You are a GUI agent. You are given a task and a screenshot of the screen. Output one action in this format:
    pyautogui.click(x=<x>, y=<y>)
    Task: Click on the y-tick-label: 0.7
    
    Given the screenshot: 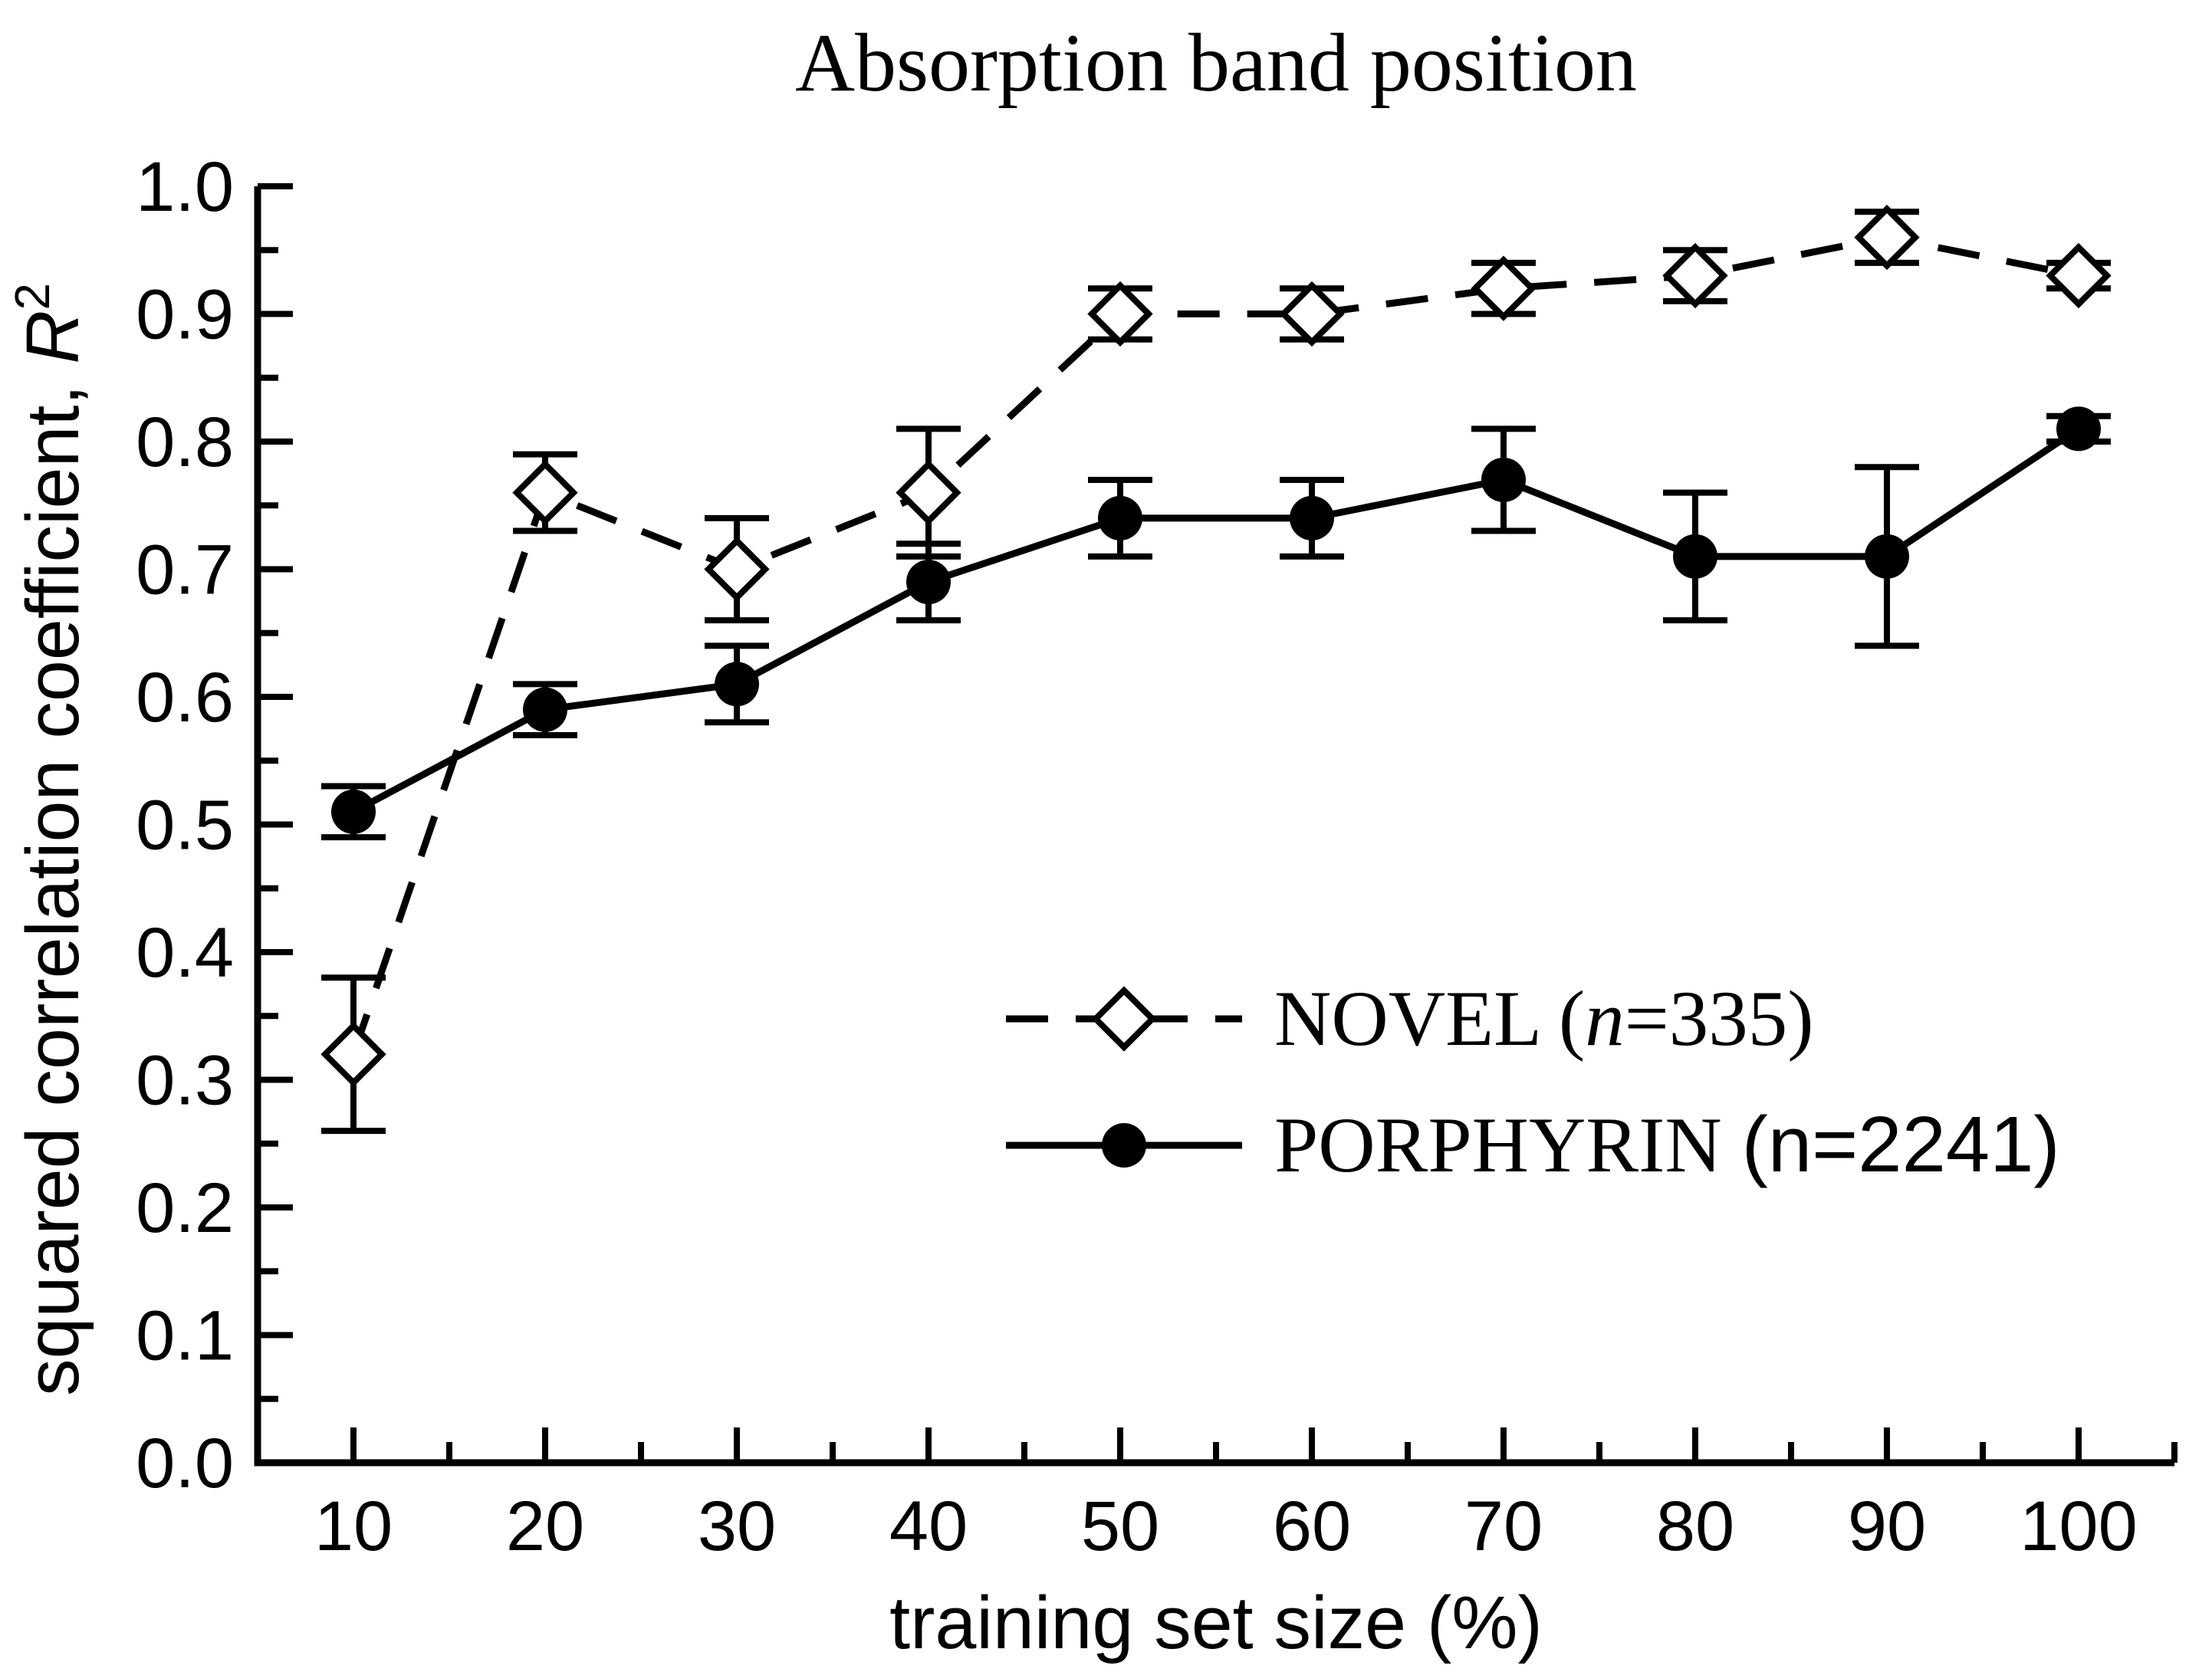 What is the action you would take?
    pyautogui.click(x=185, y=570)
    